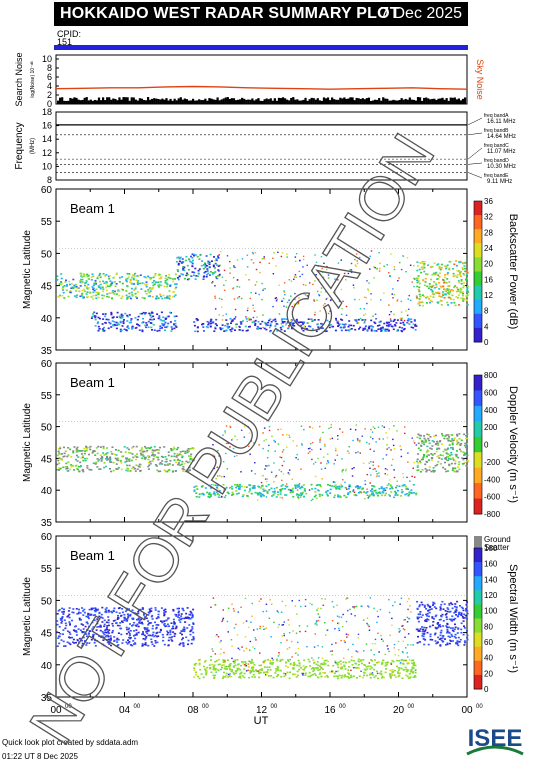 Image resolution: width=536 pixels, height=761 pixels. What do you see at coordinates (488, 673) in the screenshot?
I see `width-colorbar-tick: 20` at bounding box center [488, 673].